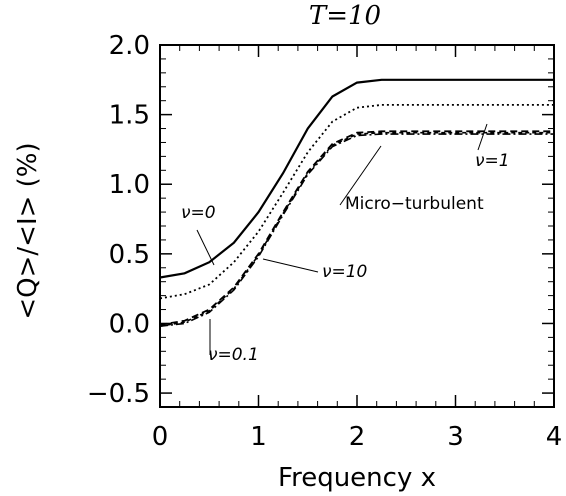 The height and width of the screenshot is (496, 566). Describe the element at coordinates (360, 175) in the screenshot. I see `micro-leader` at that location.